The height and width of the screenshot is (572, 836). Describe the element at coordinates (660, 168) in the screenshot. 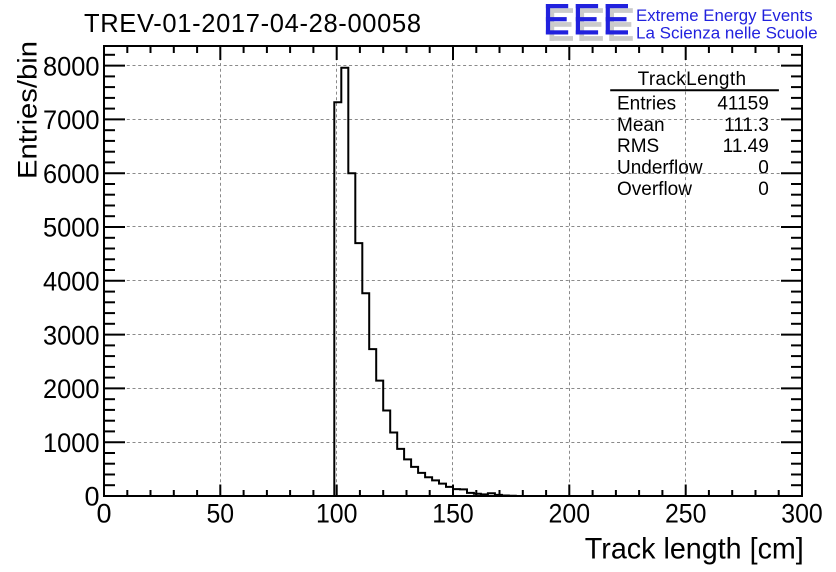

I see `svg-text: Underflow` at that location.